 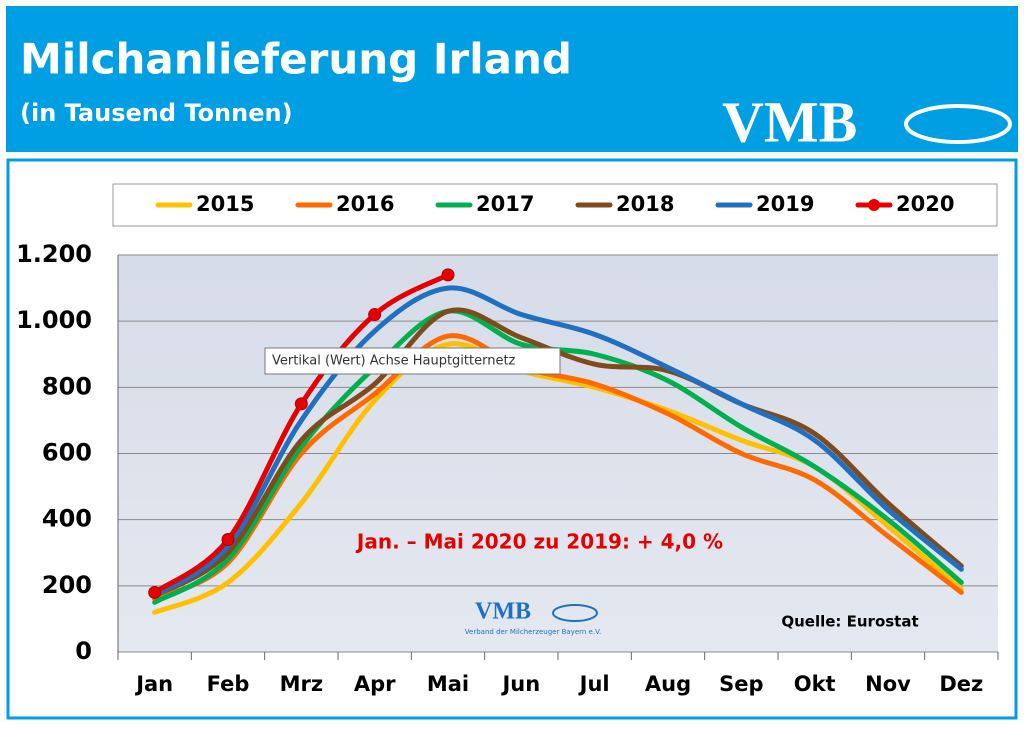 What do you see at coordinates (394, 361) in the screenshot?
I see `tooltip: Vertikal (Wert) Achse Hauptgitternetz` at bounding box center [394, 361].